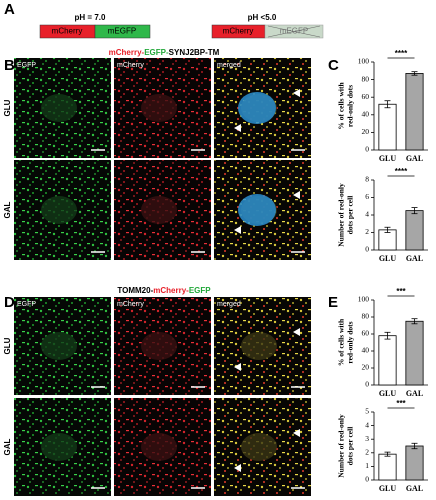 Image resolution: width=436 pixels, height=500 pixels. What do you see at coordinates (333, 65) in the screenshot?
I see `panel-letter: C` at bounding box center [333, 65].